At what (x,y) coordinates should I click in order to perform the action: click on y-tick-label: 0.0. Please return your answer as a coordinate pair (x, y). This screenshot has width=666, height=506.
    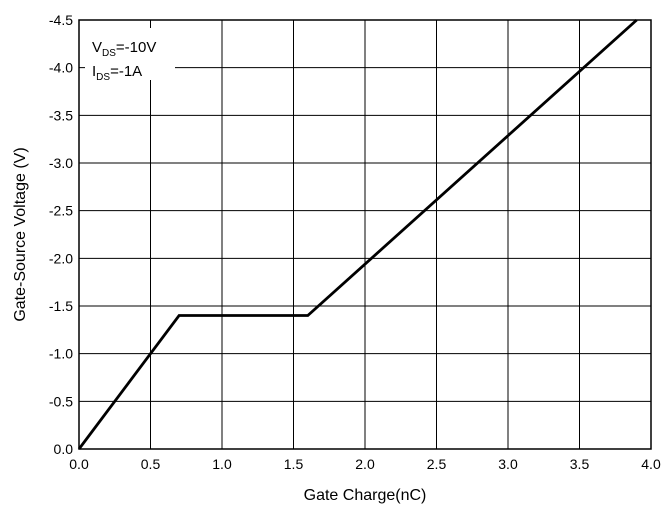
    Looking at the image, I should click on (64, 449).